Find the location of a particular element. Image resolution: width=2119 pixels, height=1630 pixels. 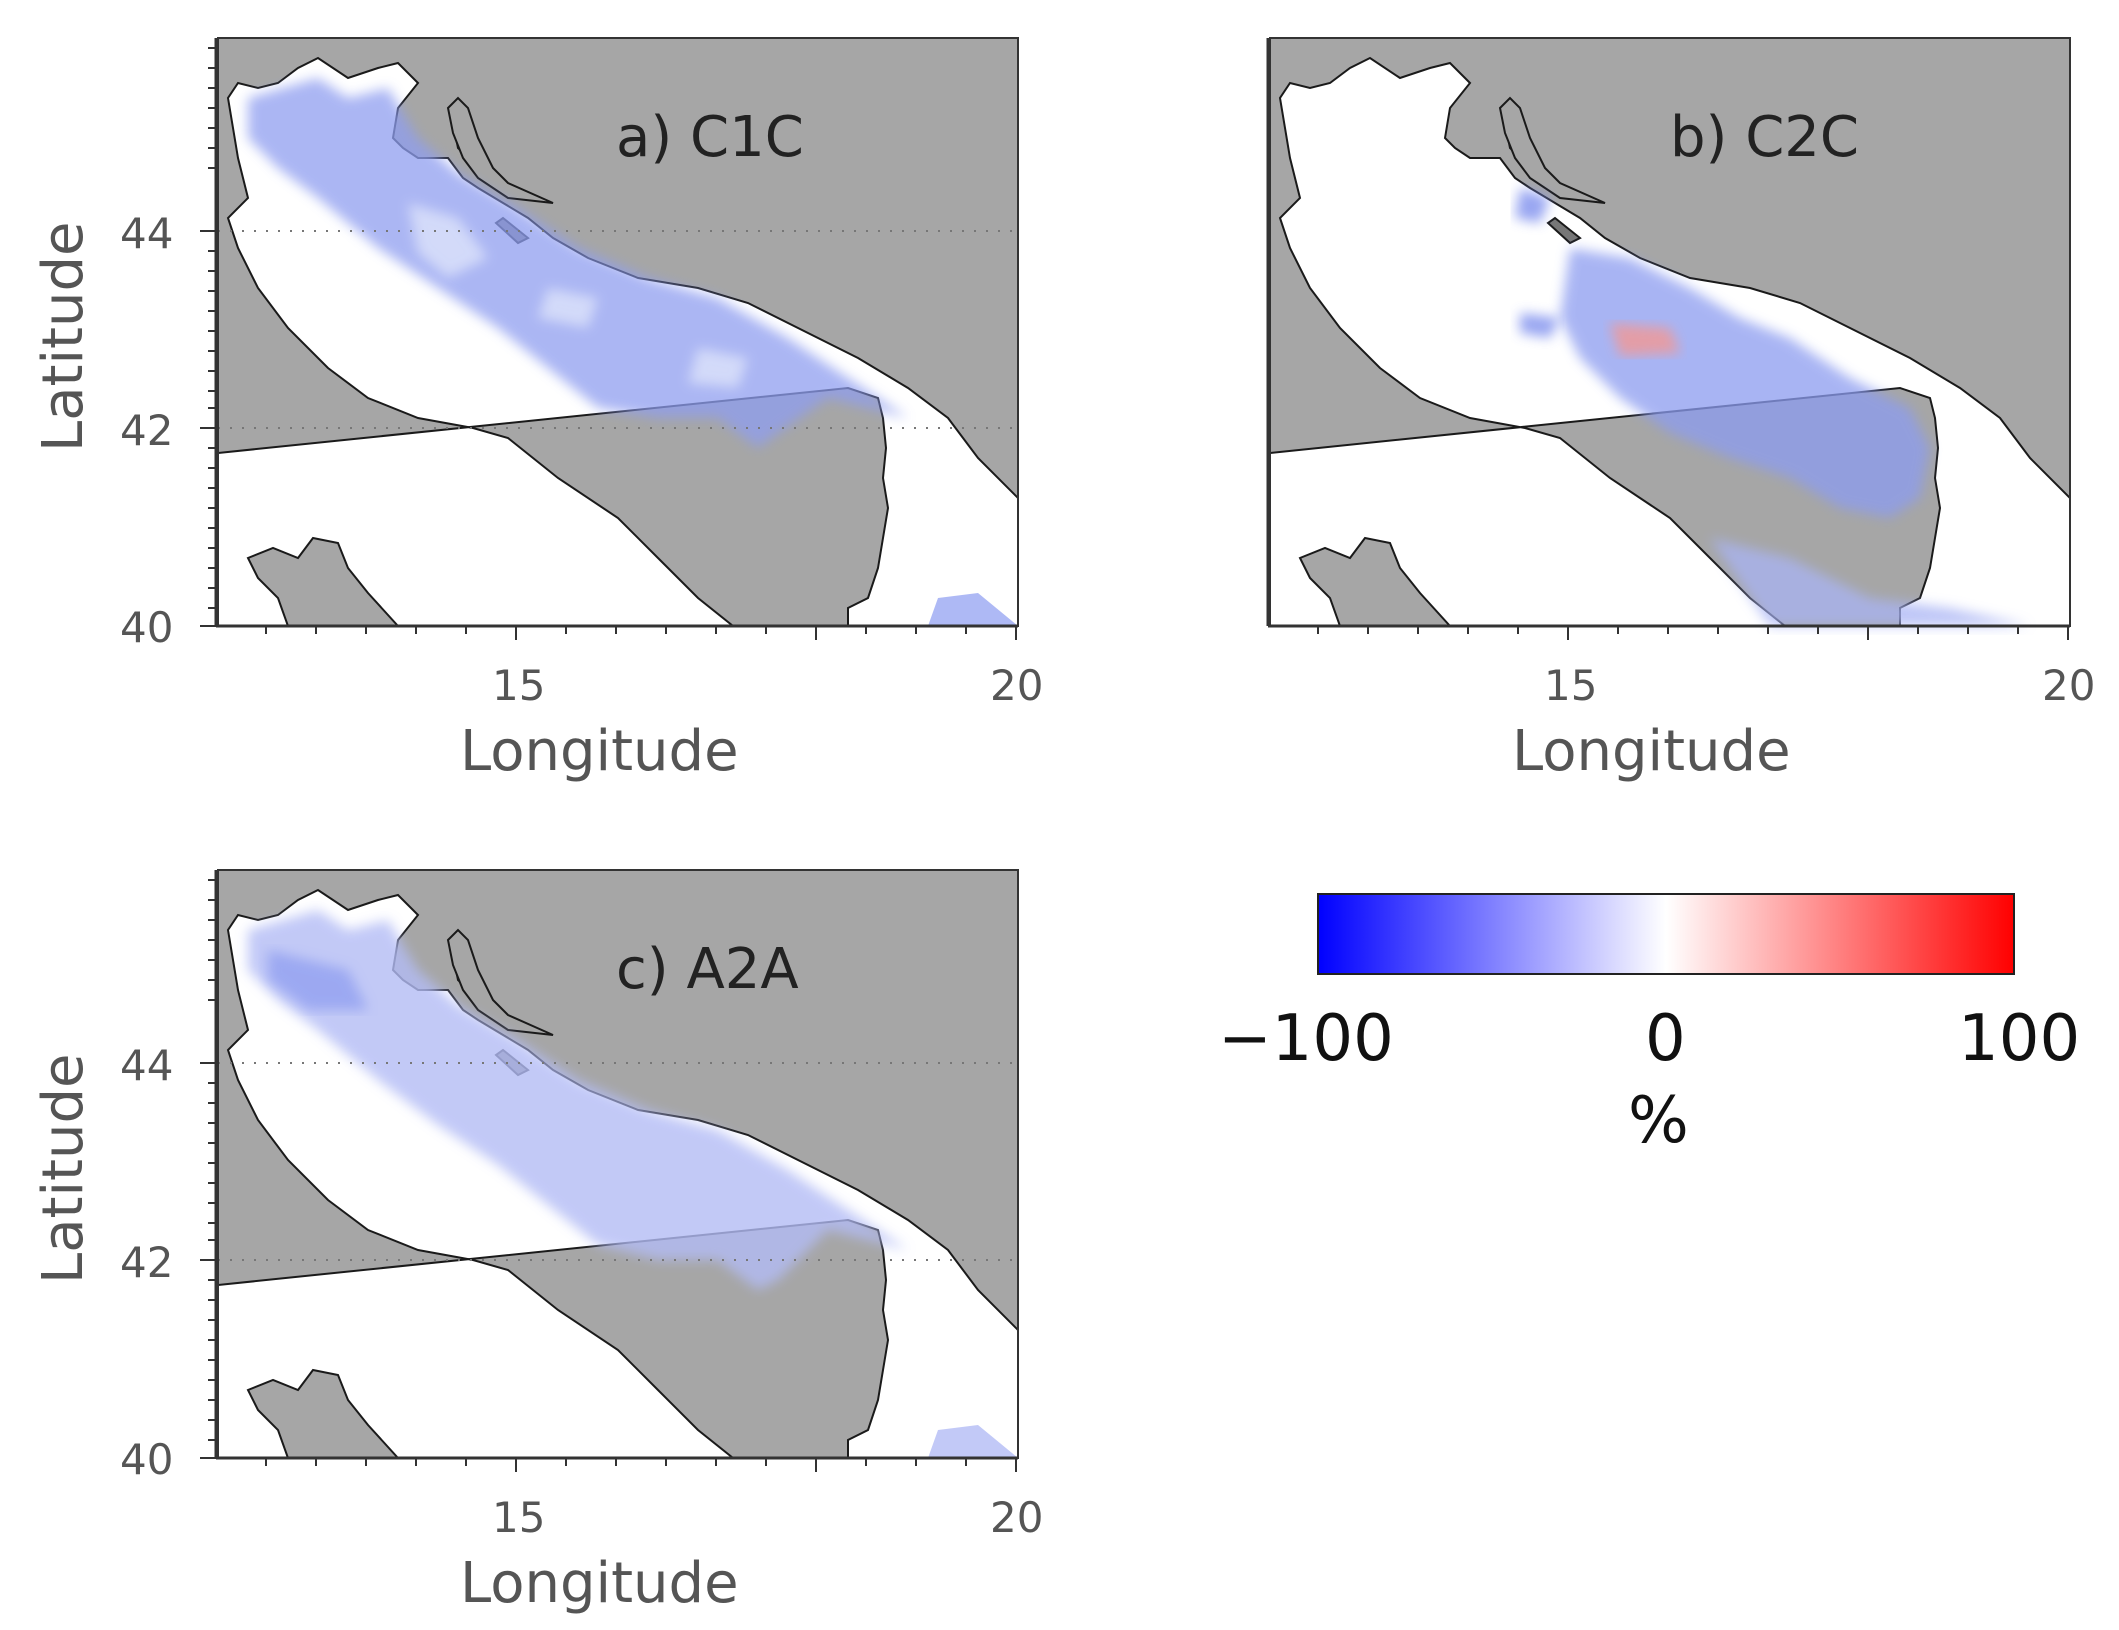

panel-a: a) C1C is located at coordinates (618, 332).